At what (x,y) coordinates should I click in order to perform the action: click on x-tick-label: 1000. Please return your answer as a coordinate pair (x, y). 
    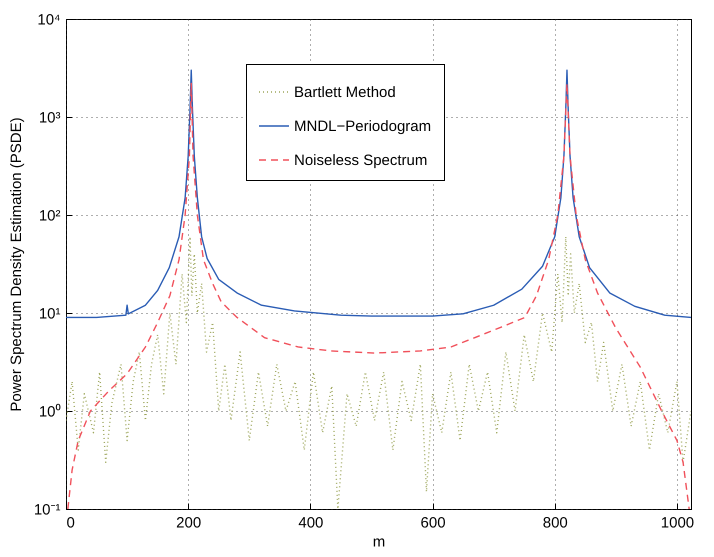
    Looking at the image, I should click on (677, 523).